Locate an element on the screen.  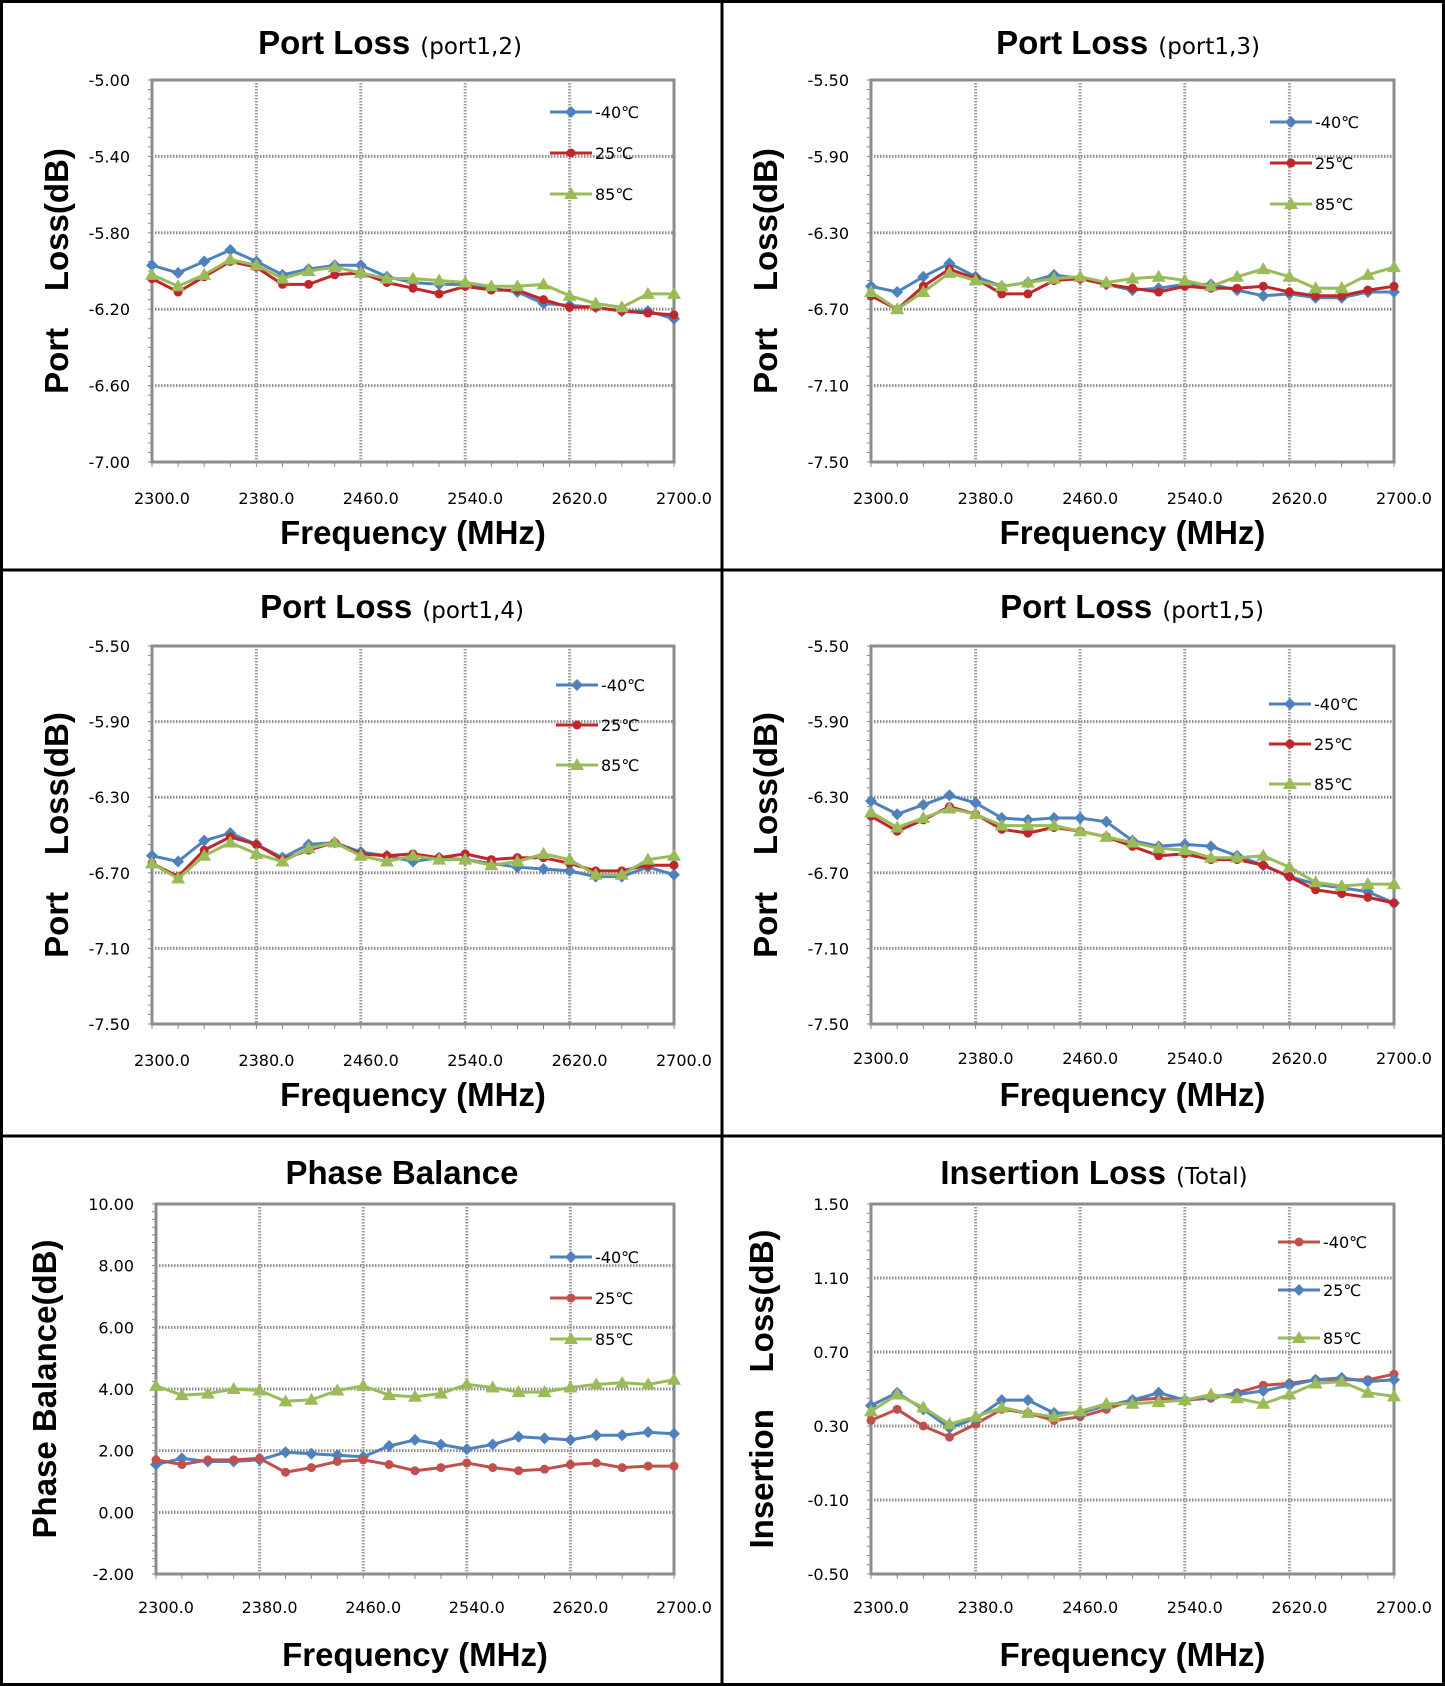
phase-balance-y-tick-label: 8.00 is located at coordinates (116, 1266).